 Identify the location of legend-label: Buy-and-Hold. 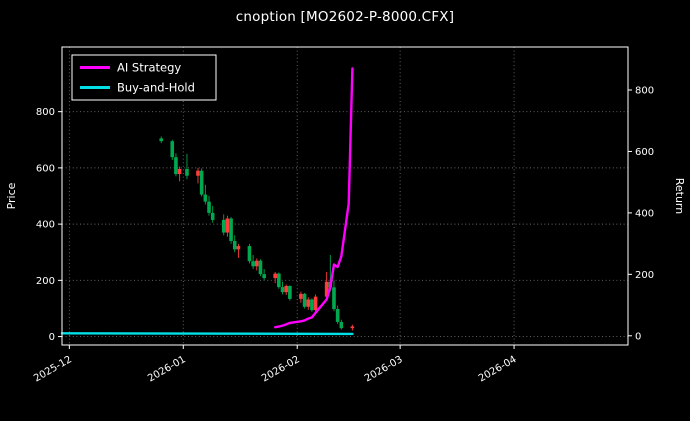
(156, 88).